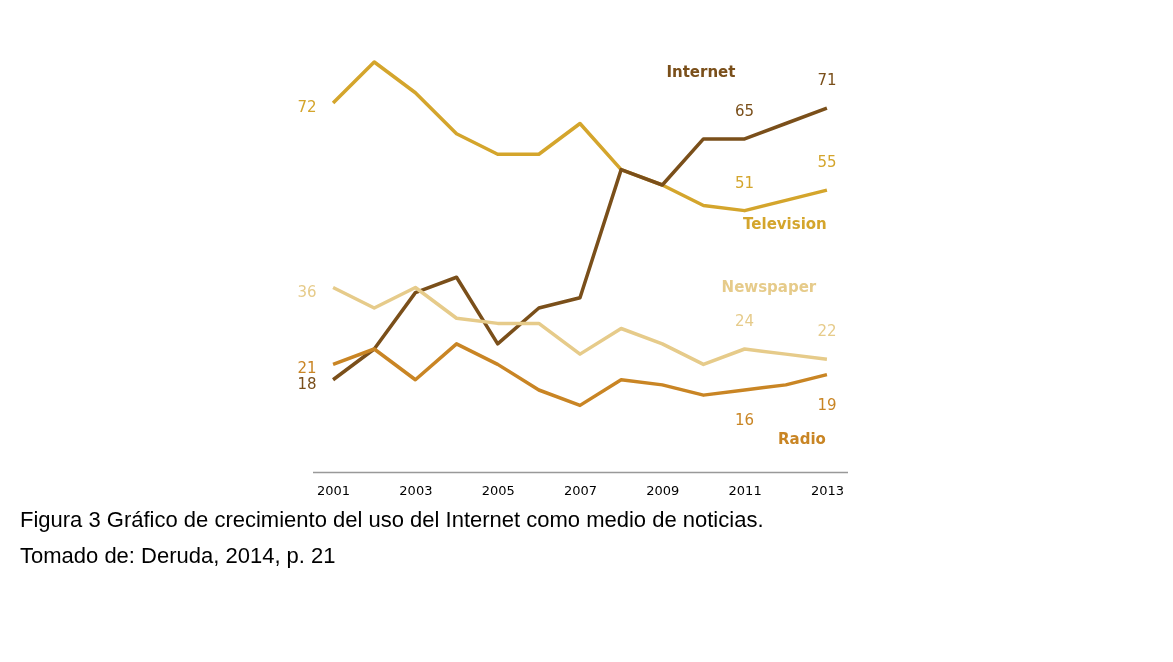  I want to click on x-tick-label: 2001, so click(334, 490).